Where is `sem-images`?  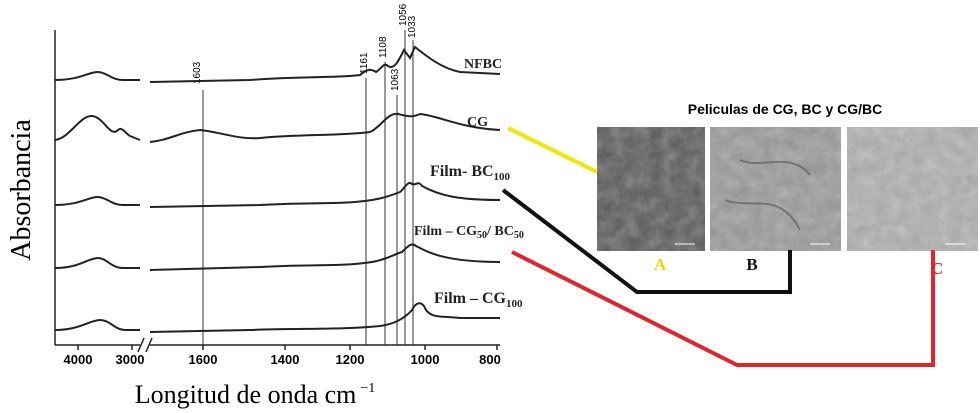 sem-images is located at coordinates (787, 189).